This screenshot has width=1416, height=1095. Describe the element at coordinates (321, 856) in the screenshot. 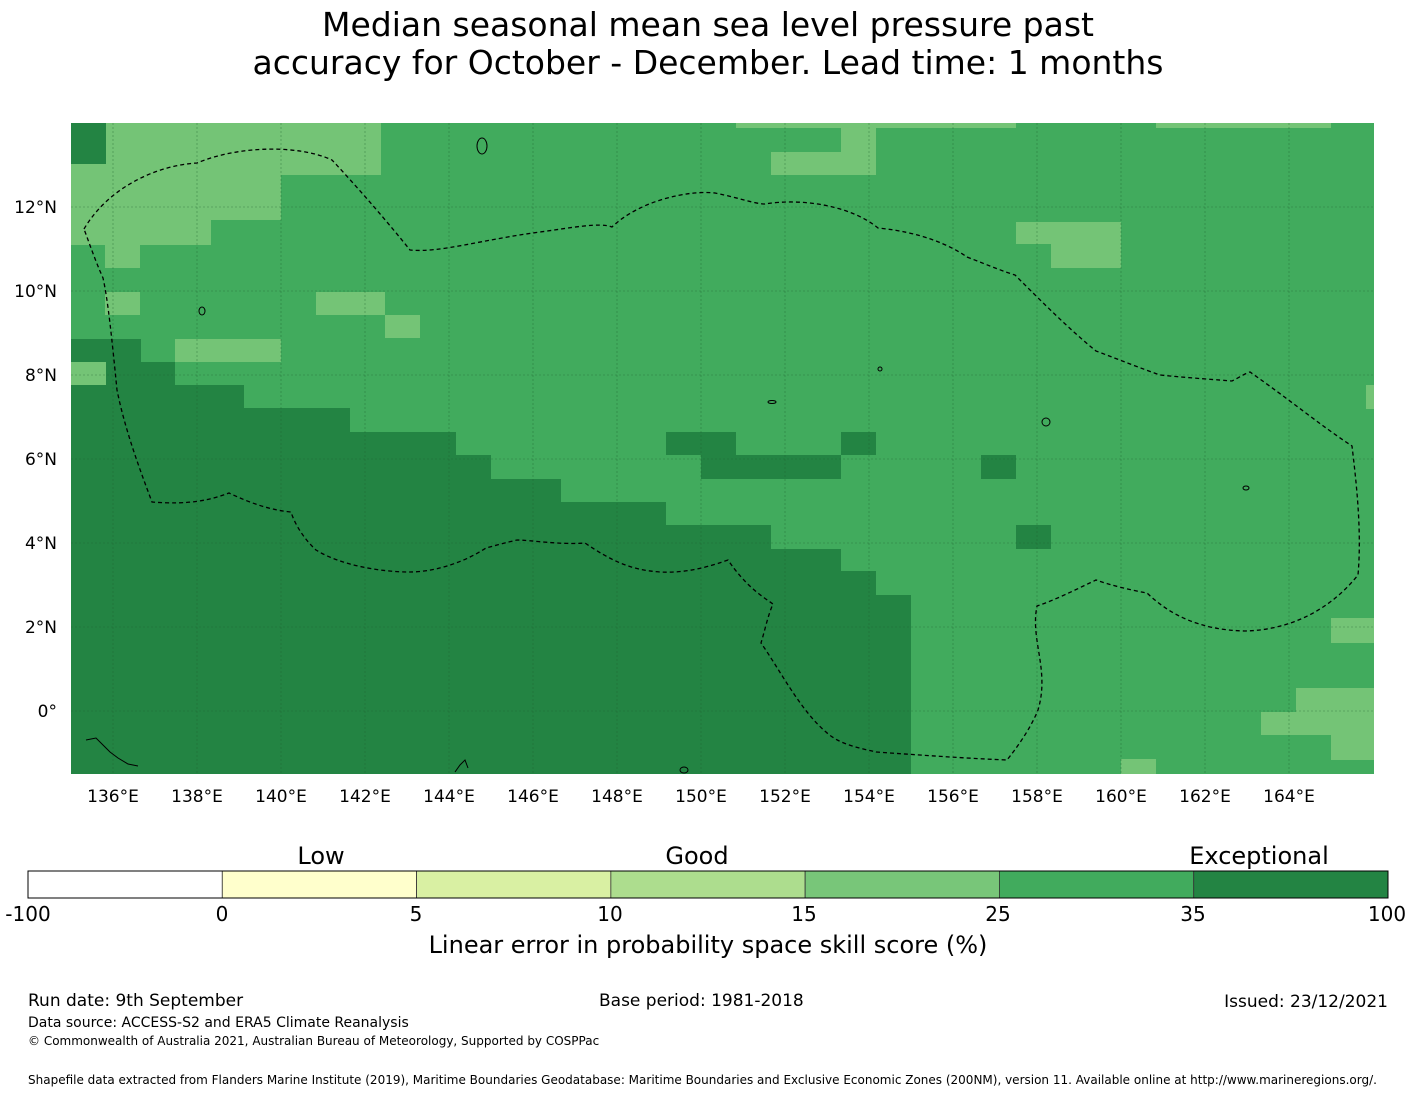

I see `colorbar-category-low: Low` at that location.